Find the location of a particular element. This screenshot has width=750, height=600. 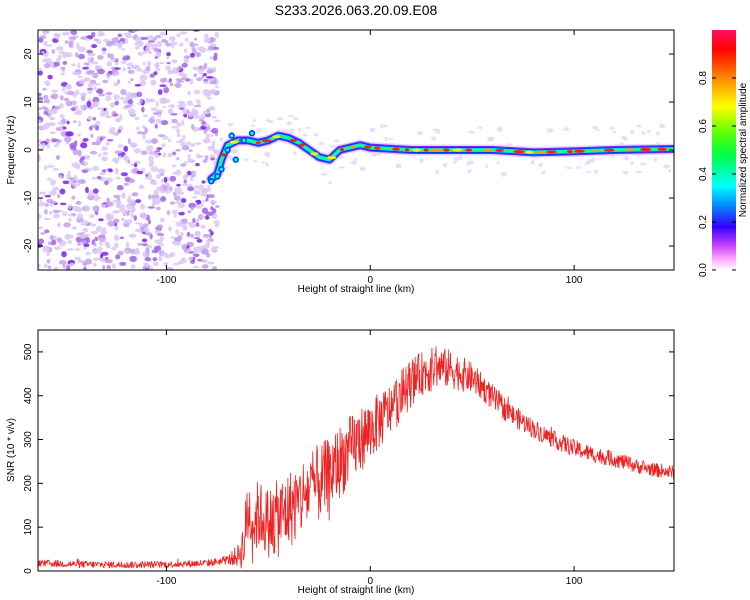

signal-blob-core is located at coordinates (227, 150).